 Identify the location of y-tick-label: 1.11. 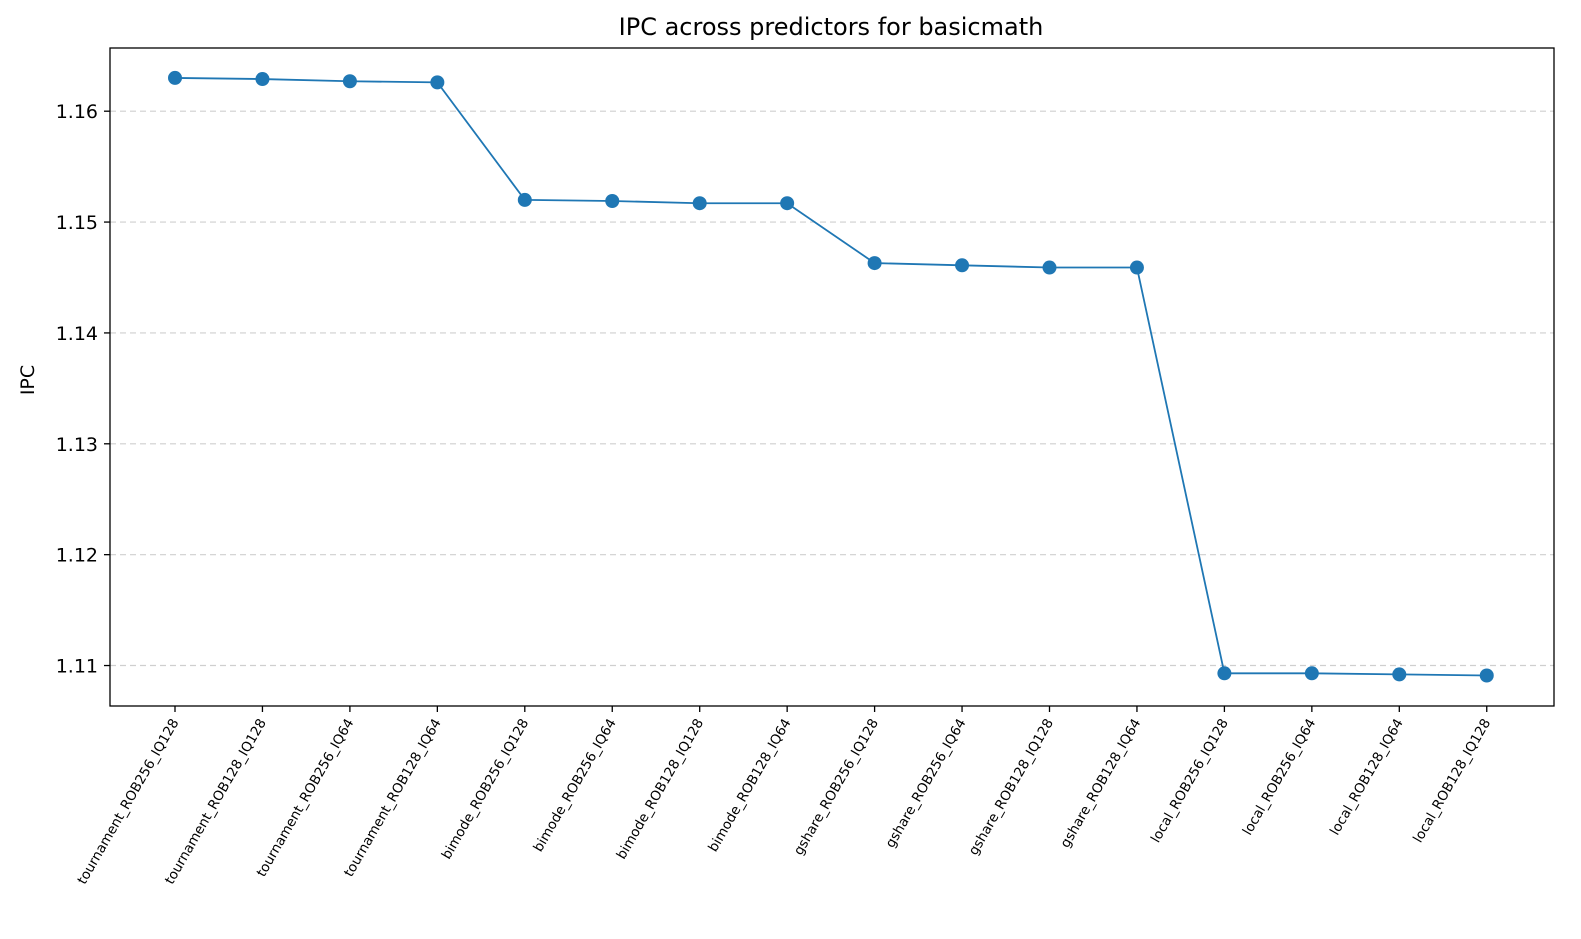
(77, 667).